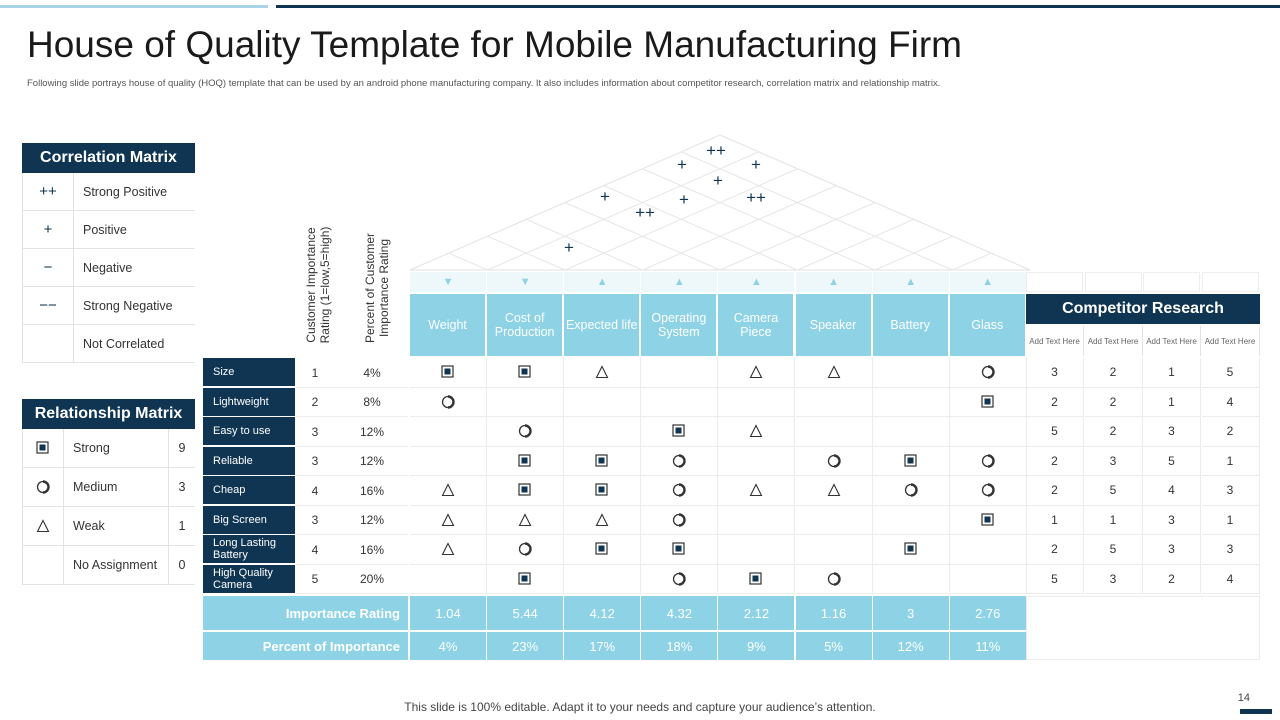  I want to click on relationship-legend-row: Weak 1, so click(109, 526).